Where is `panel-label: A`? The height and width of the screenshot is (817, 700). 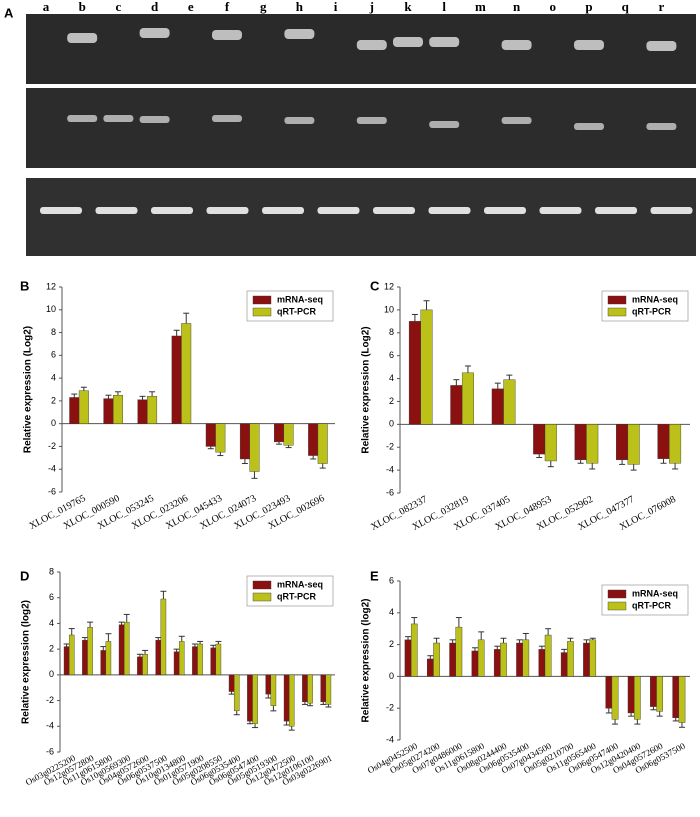 panel-label: A is located at coordinates (9, 12).